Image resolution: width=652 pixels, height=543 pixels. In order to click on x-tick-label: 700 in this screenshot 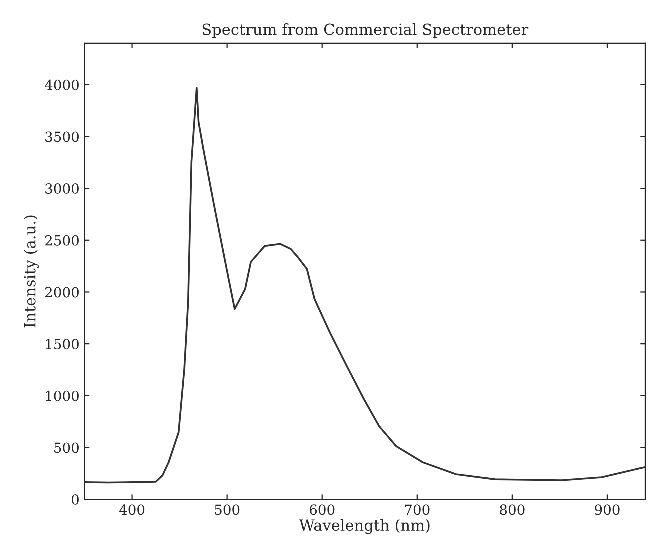, I will do `click(417, 510)`.